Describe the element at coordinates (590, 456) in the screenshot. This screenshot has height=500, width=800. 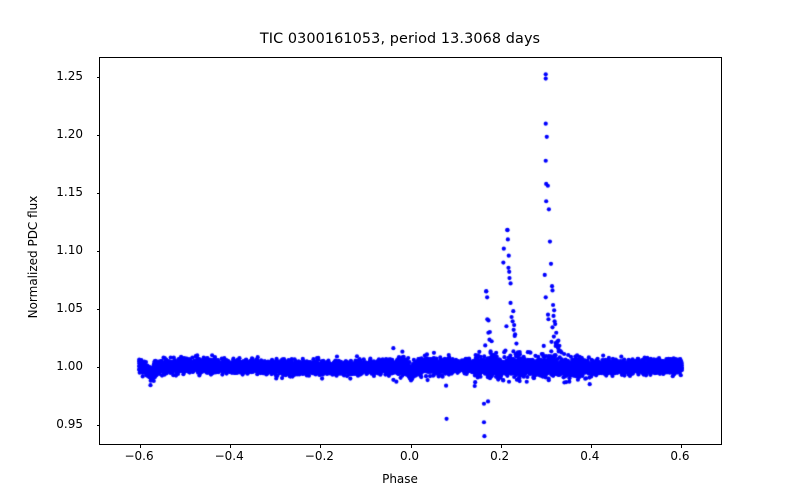
I see `x-tick-label: 0.4` at that location.